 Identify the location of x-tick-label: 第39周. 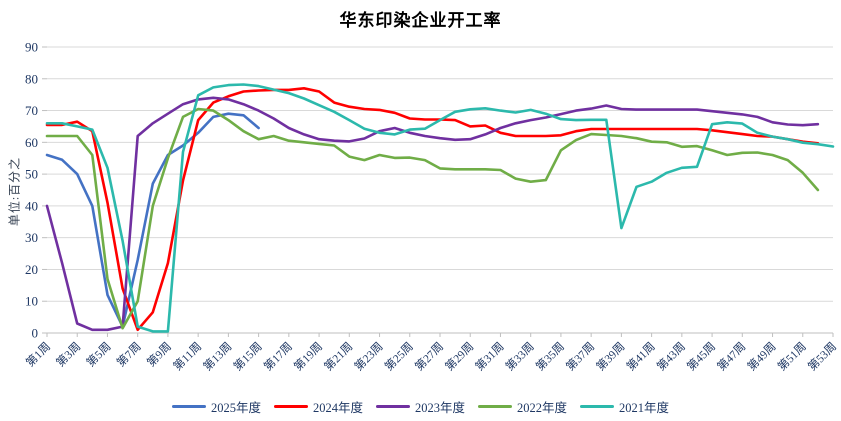
(610, 356).